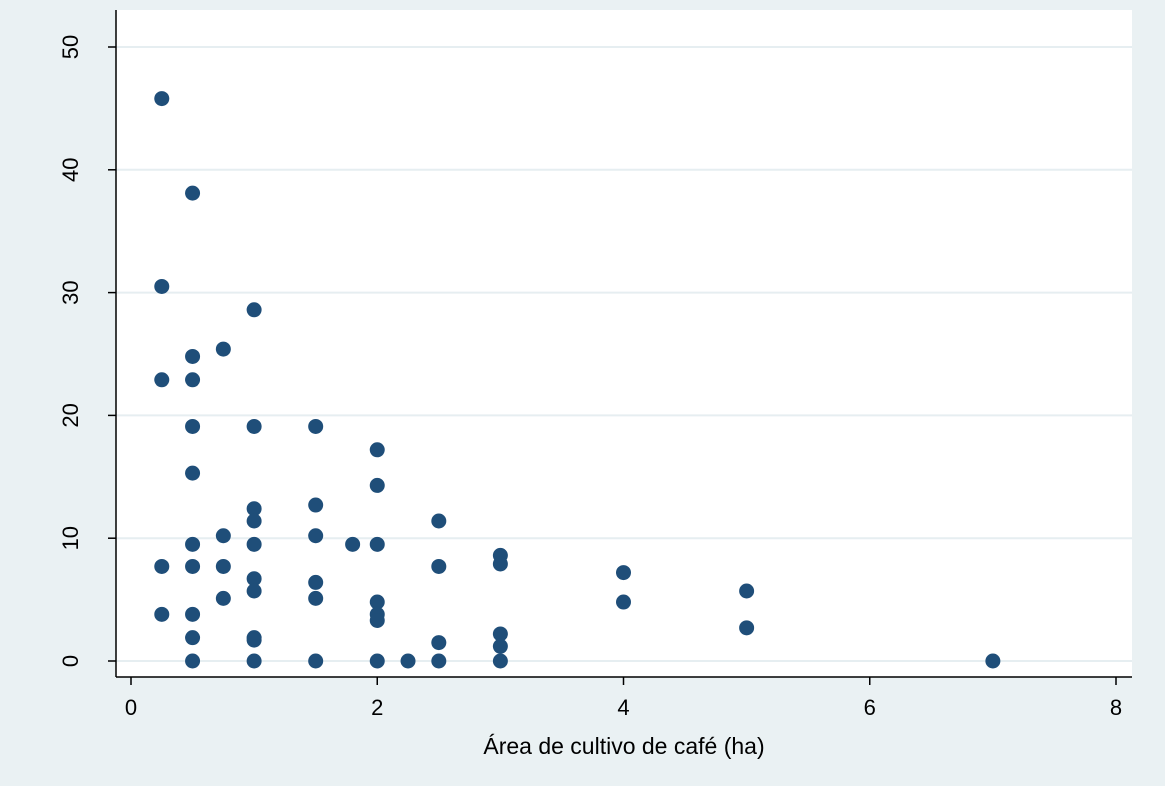  Describe the element at coordinates (70, 47) in the screenshot. I see `y-tick-label-50: 50` at that location.